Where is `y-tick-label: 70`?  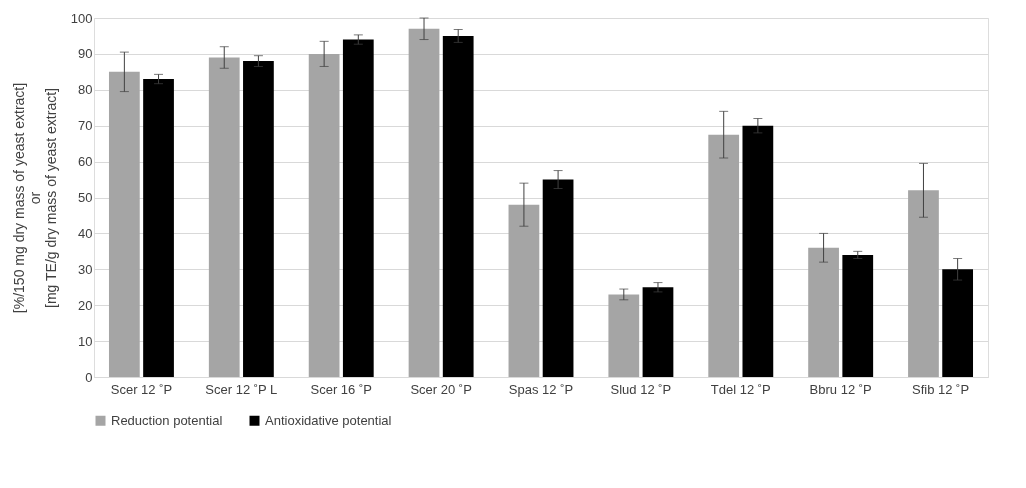
y-tick-label: 70 is located at coordinates (85, 126).